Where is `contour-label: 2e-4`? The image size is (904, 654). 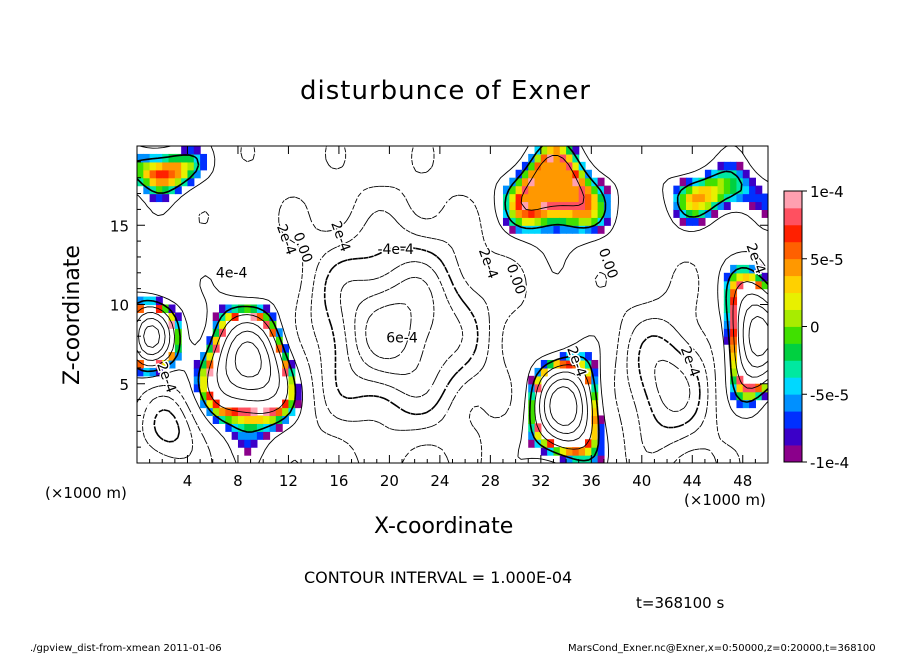
contour-label: 2e-4 is located at coordinates (340, 236).